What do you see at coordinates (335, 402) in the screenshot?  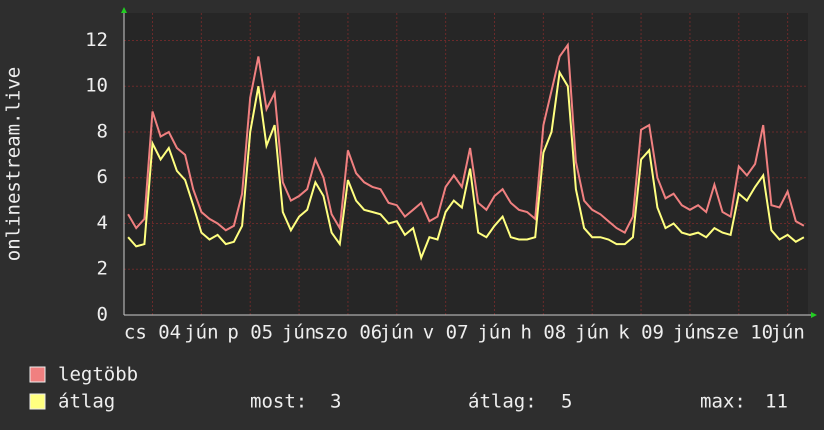 I see `stat-value: 3` at bounding box center [335, 402].